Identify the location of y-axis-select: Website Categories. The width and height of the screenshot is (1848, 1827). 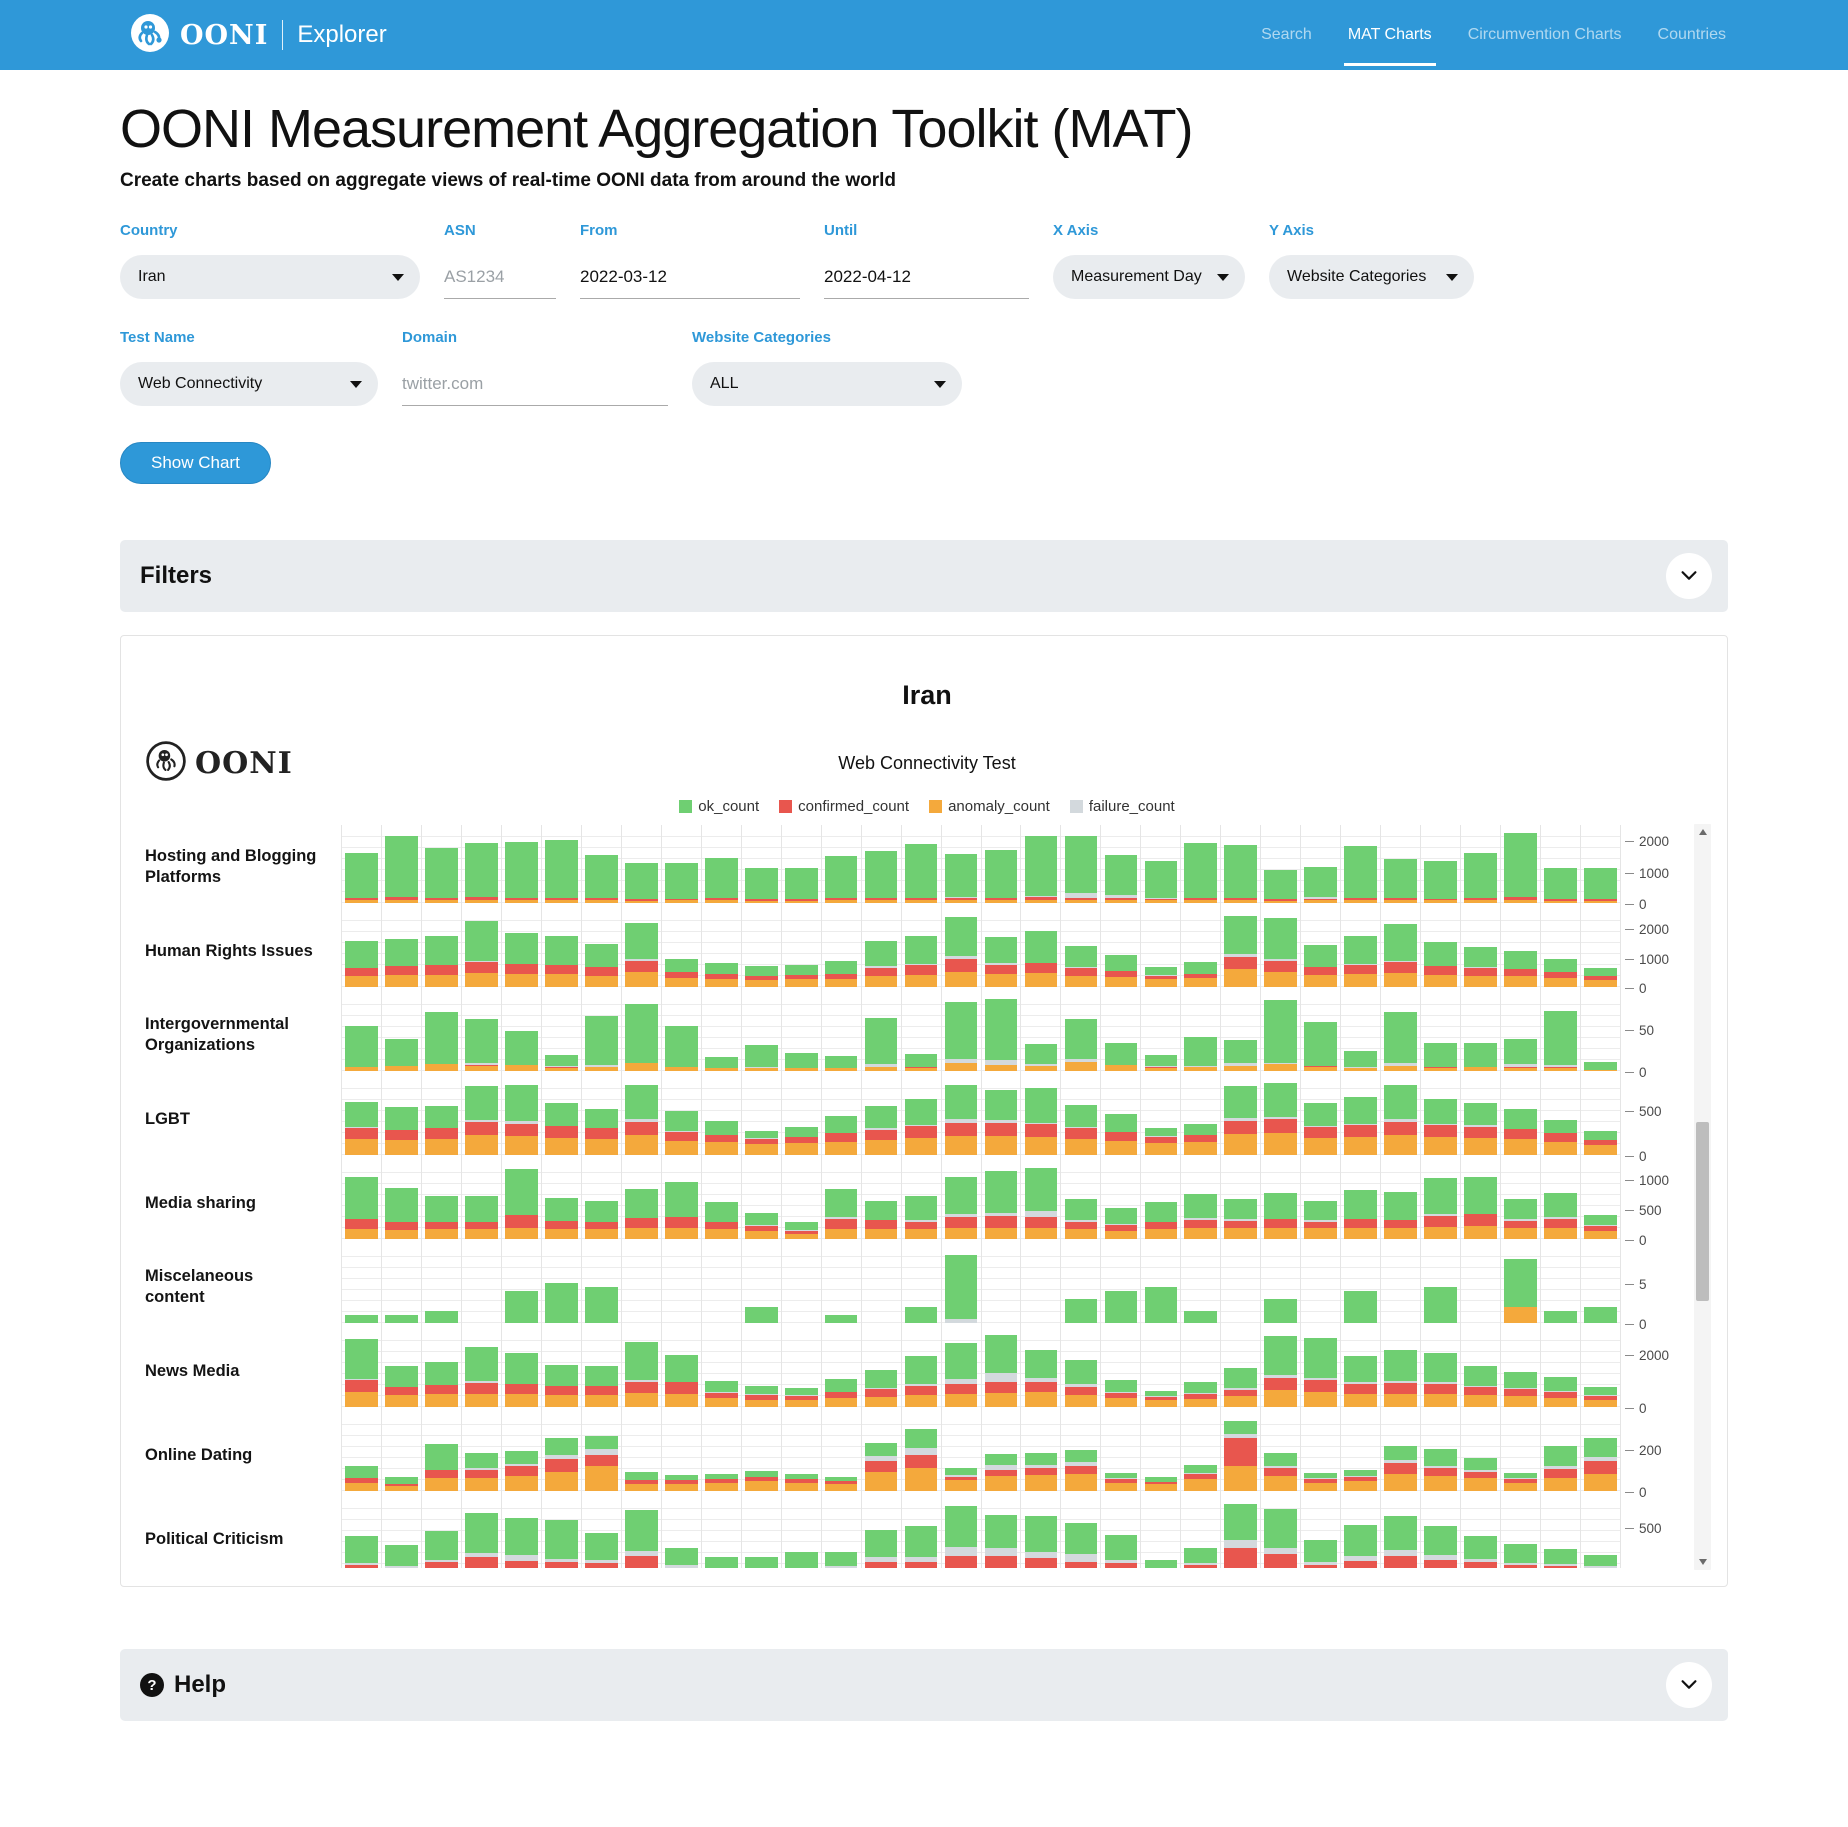
(1371, 277).